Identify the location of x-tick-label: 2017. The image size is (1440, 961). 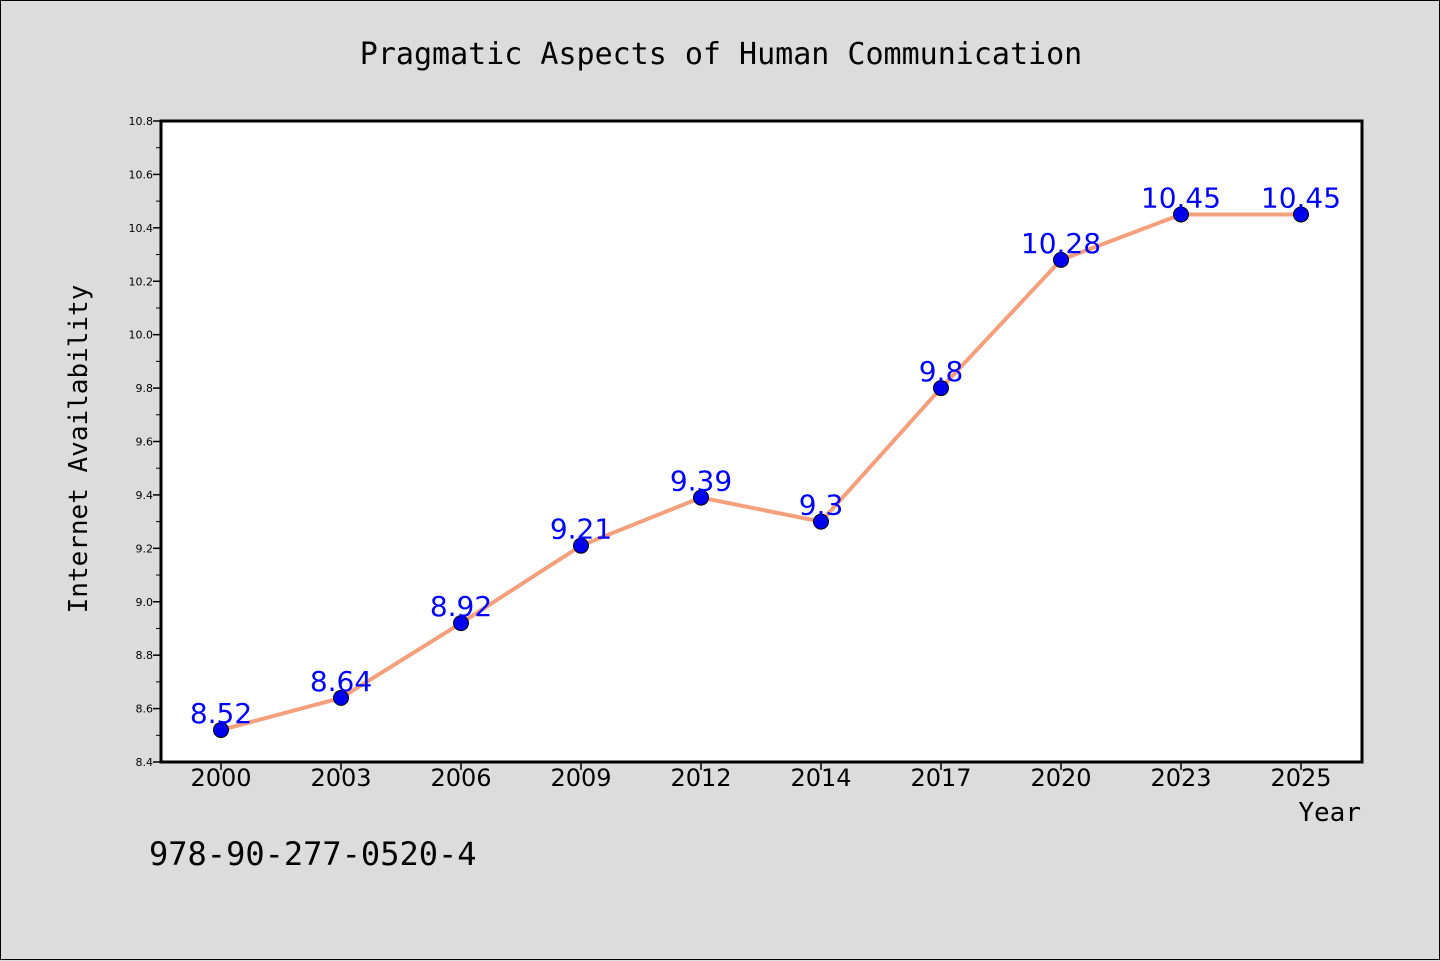
(940, 778).